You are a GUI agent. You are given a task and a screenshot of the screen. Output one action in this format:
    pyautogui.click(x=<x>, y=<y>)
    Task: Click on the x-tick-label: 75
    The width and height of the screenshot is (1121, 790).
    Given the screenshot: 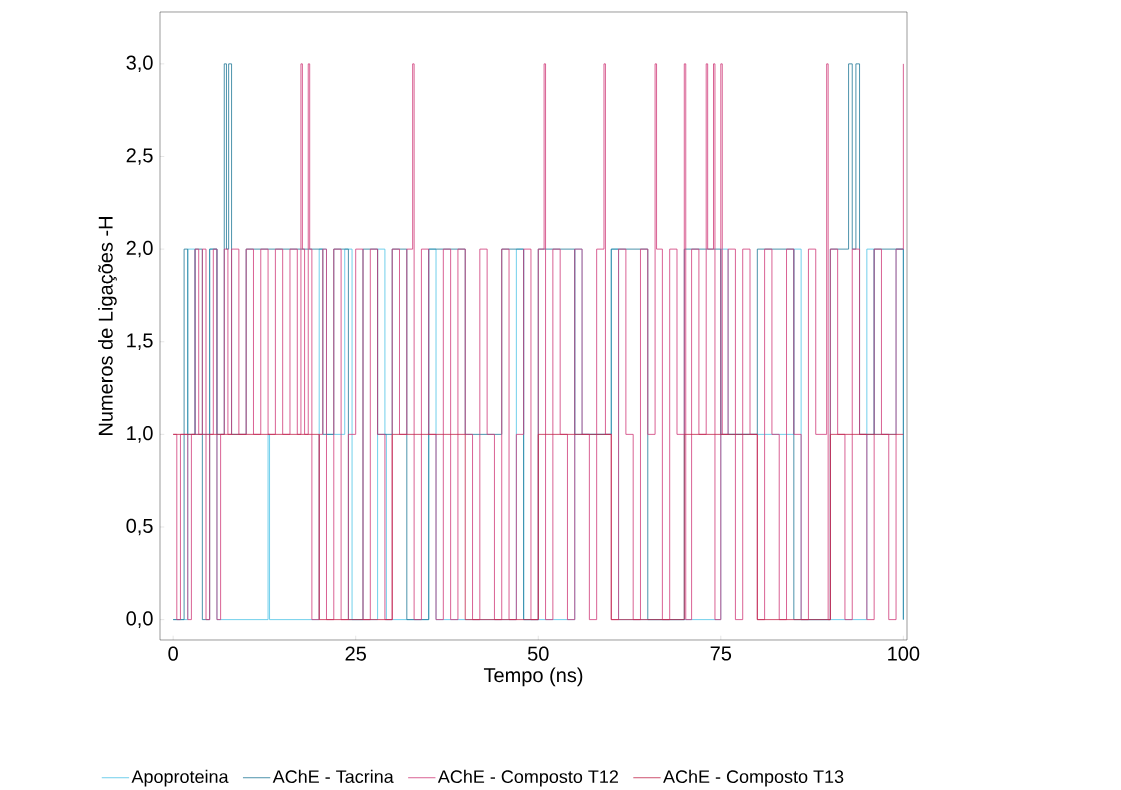 What is the action you would take?
    pyautogui.click(x=721, y=653)
    